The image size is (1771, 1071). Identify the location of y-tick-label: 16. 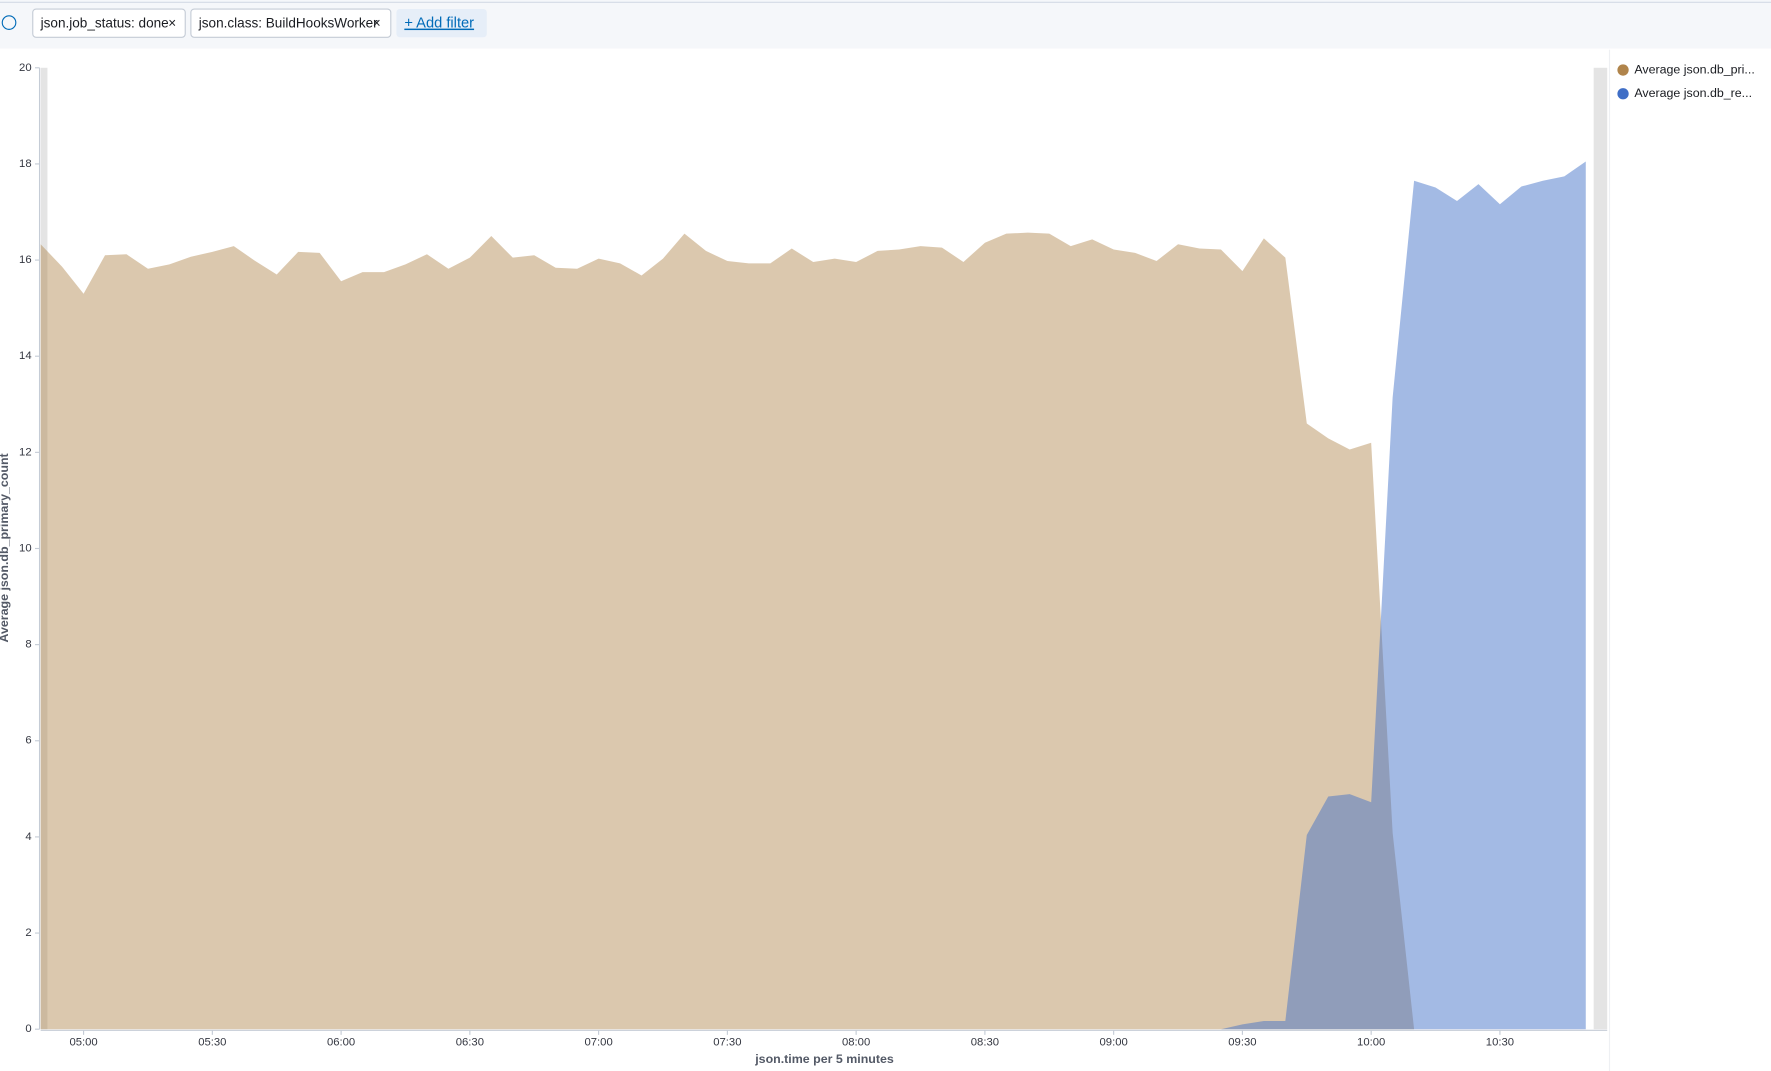
(25, 260).